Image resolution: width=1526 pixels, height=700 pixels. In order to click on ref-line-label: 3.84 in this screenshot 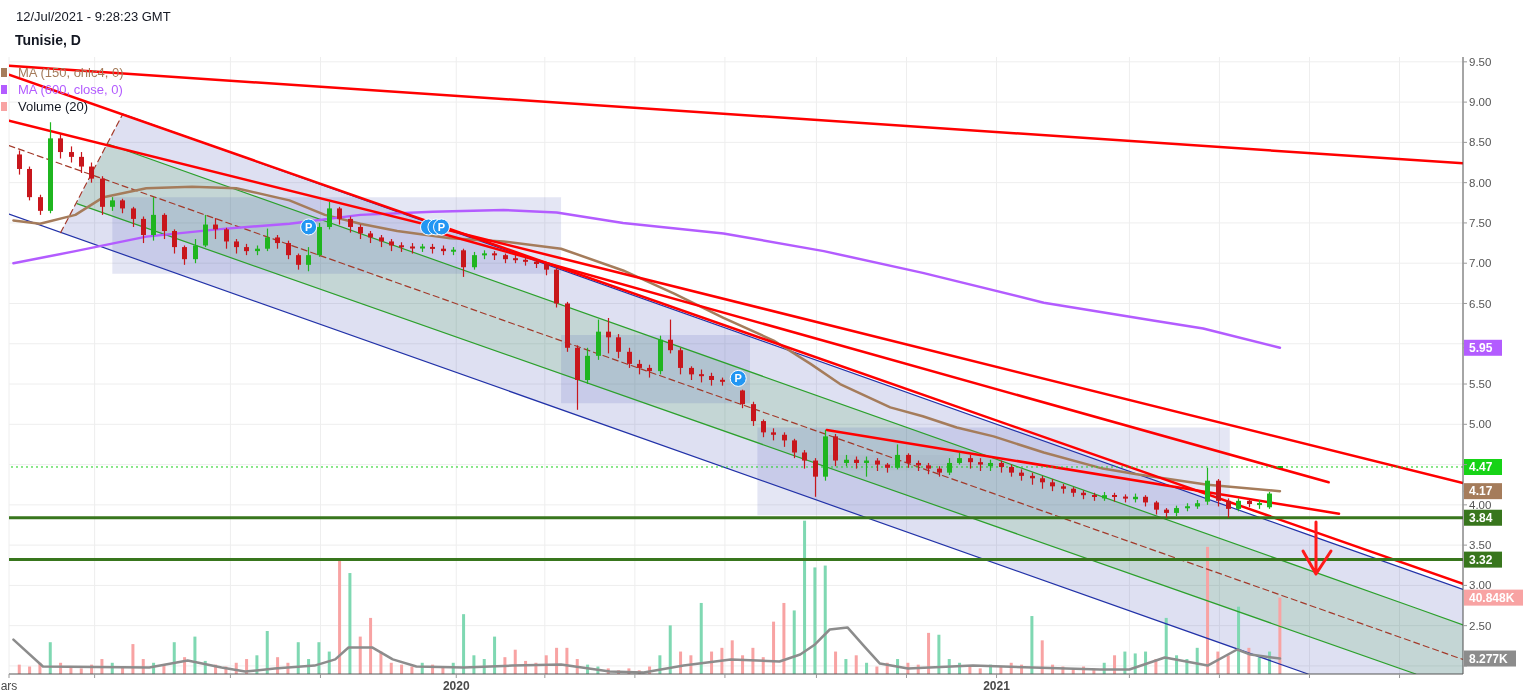, I will do `click(1481, 517)`.